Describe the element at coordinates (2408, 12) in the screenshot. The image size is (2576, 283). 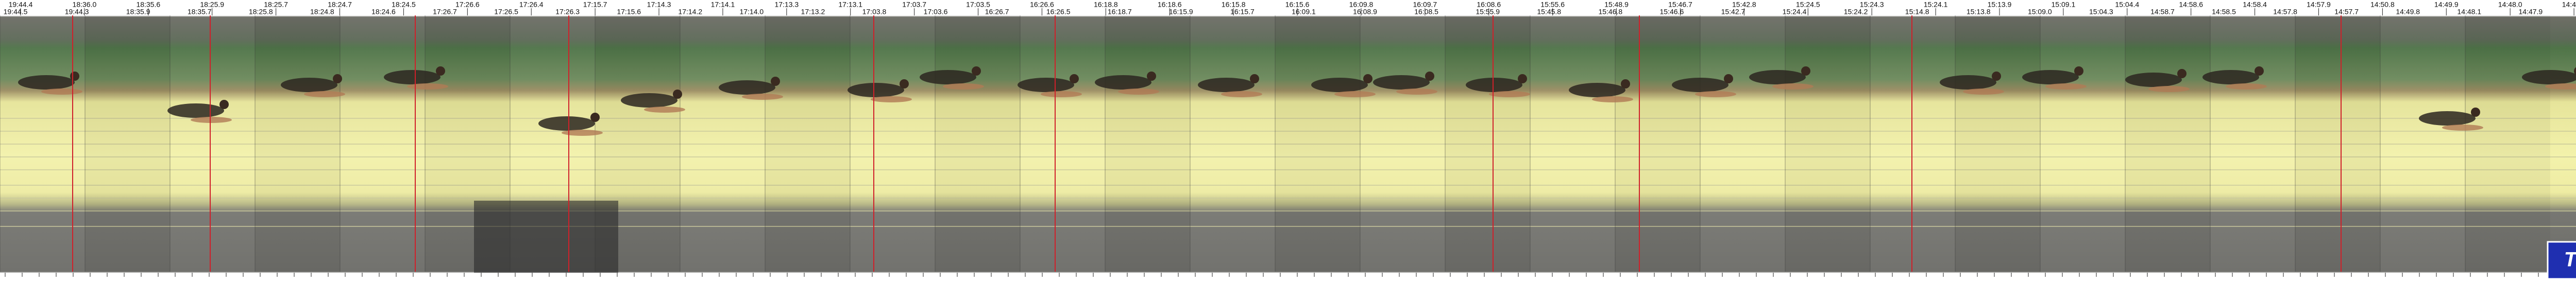
I see `time-label: 14:49.8` at that location.